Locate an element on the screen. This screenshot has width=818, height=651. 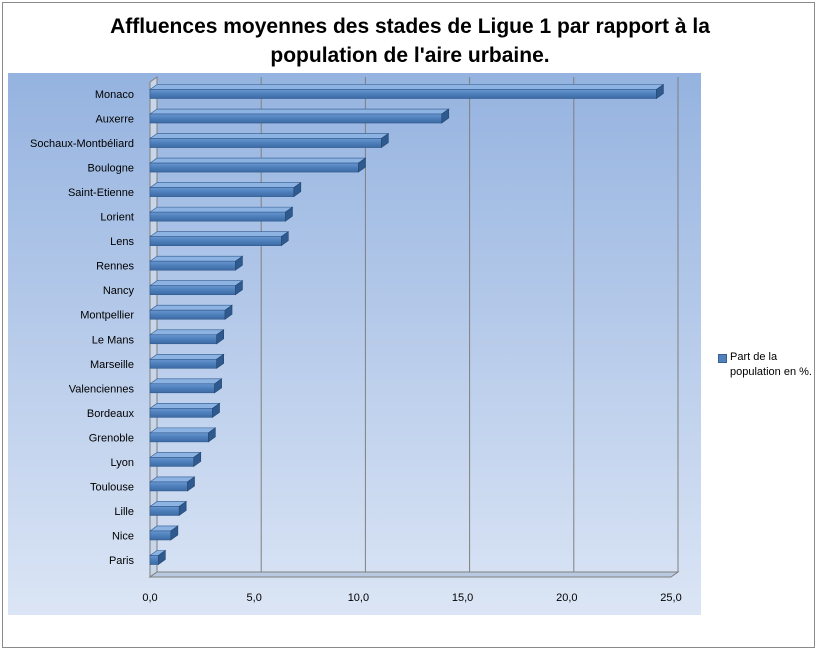
legend-label: Part de la population en %. is located at coordinates (771, 364).